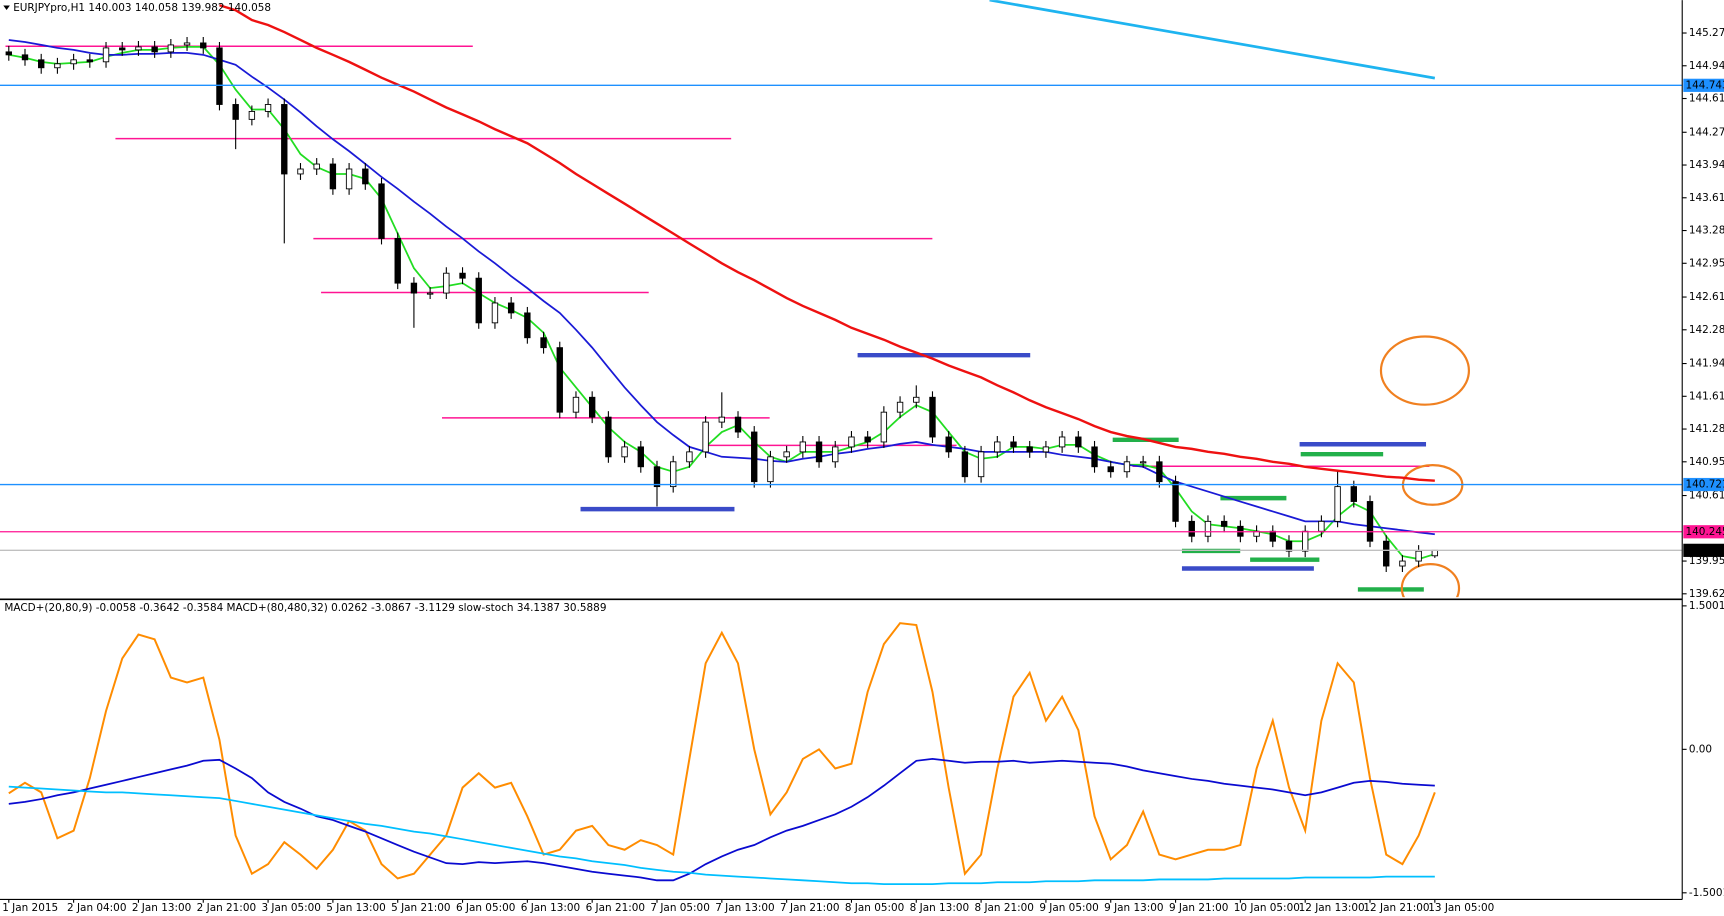 This screenshot has height=916, width=1724. What do you see at coordinates (744, 908) in the screenshot?
I see `x-tick-label: 7 Jan 13:00` at bounding box center [744, 908].